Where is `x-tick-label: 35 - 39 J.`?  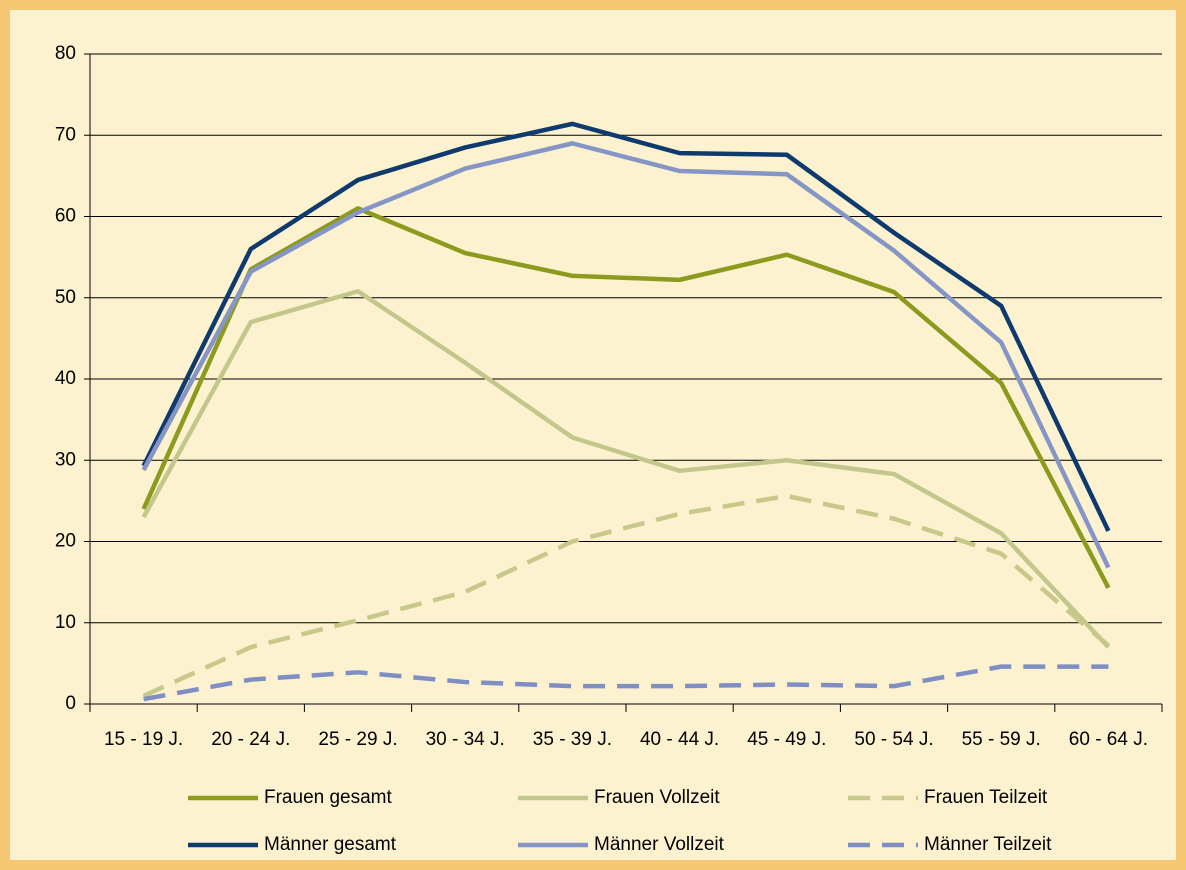 x-tick-label: 35 - 39 J. is located at coordinates (572, 739).